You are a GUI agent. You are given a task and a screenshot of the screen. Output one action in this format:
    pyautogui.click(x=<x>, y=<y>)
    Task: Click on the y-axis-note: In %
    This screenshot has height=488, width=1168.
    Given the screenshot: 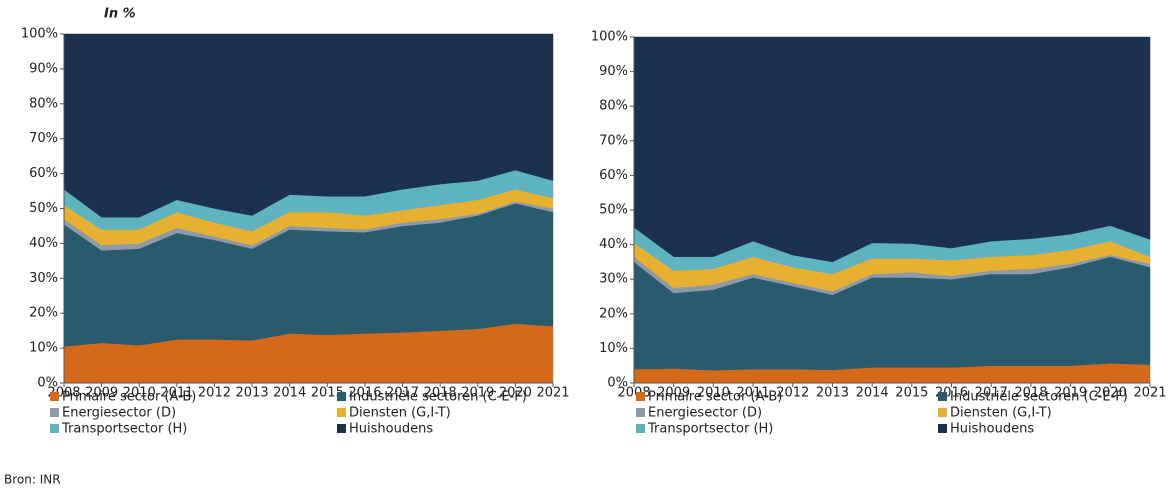 What is the action you would take?
    pyautogui.click(x=120, y=14)
    